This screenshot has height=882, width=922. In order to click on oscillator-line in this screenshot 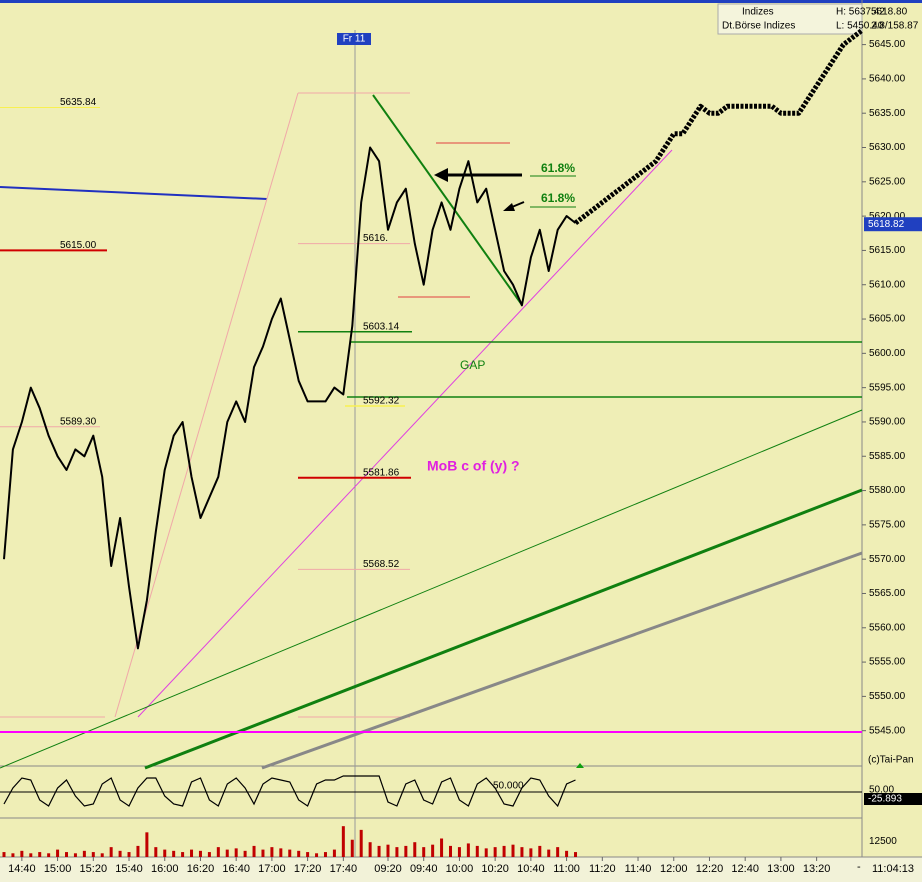, I will do `click(289, 791)`.